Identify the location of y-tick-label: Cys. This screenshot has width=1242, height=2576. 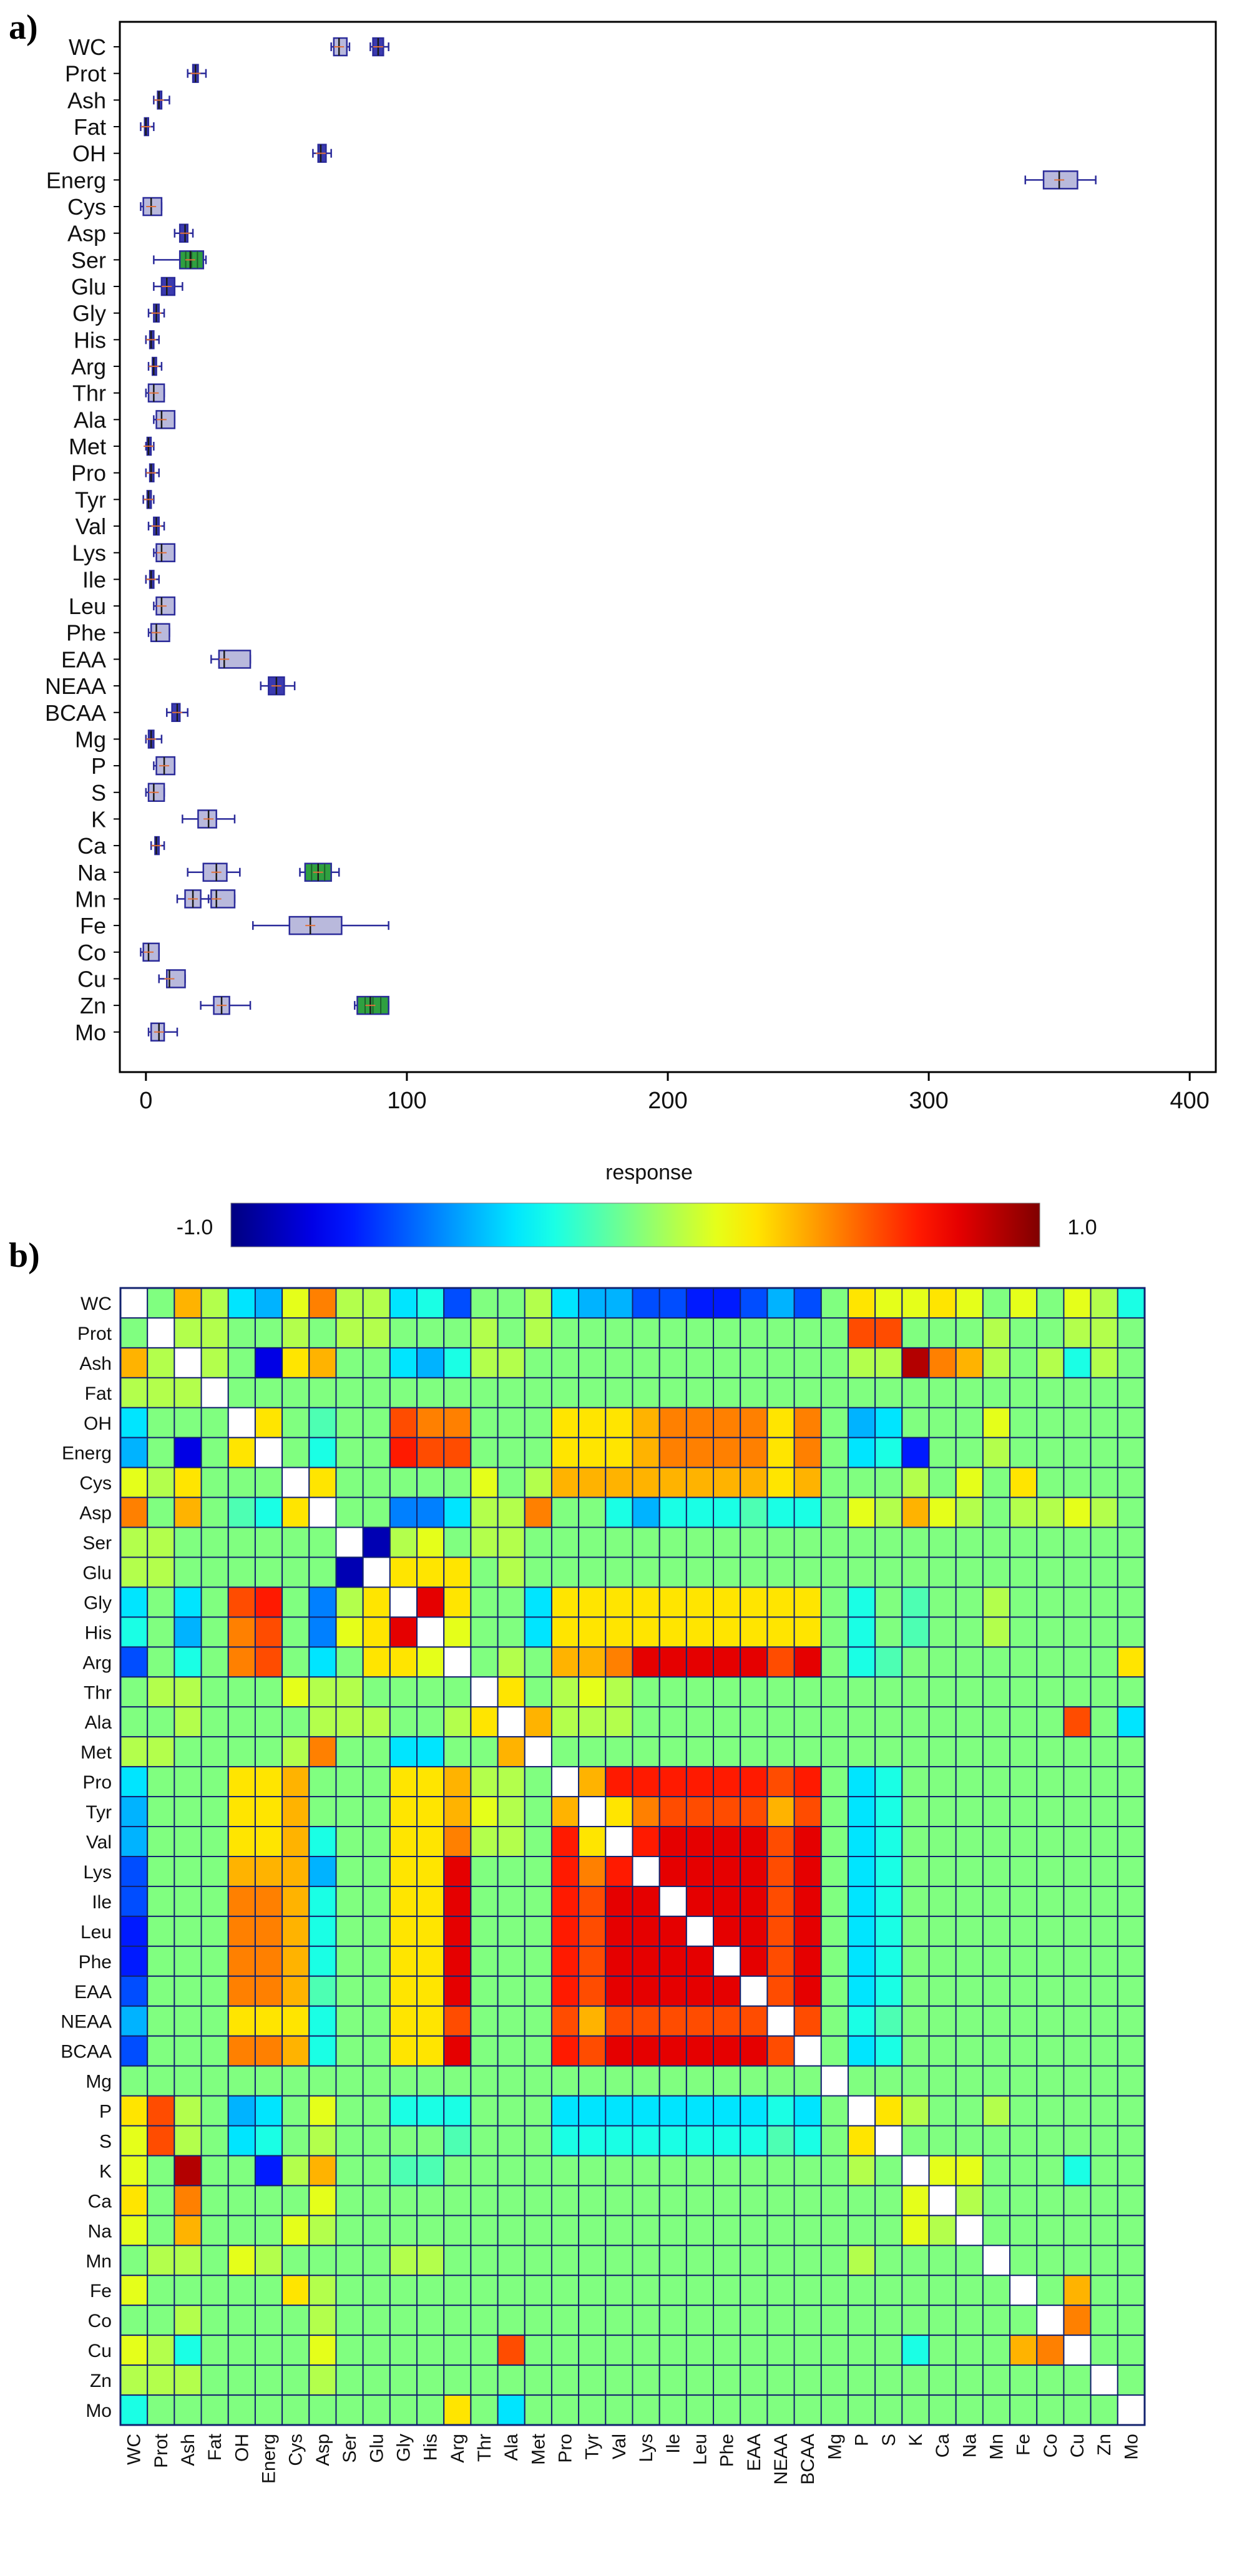
(86, 207).